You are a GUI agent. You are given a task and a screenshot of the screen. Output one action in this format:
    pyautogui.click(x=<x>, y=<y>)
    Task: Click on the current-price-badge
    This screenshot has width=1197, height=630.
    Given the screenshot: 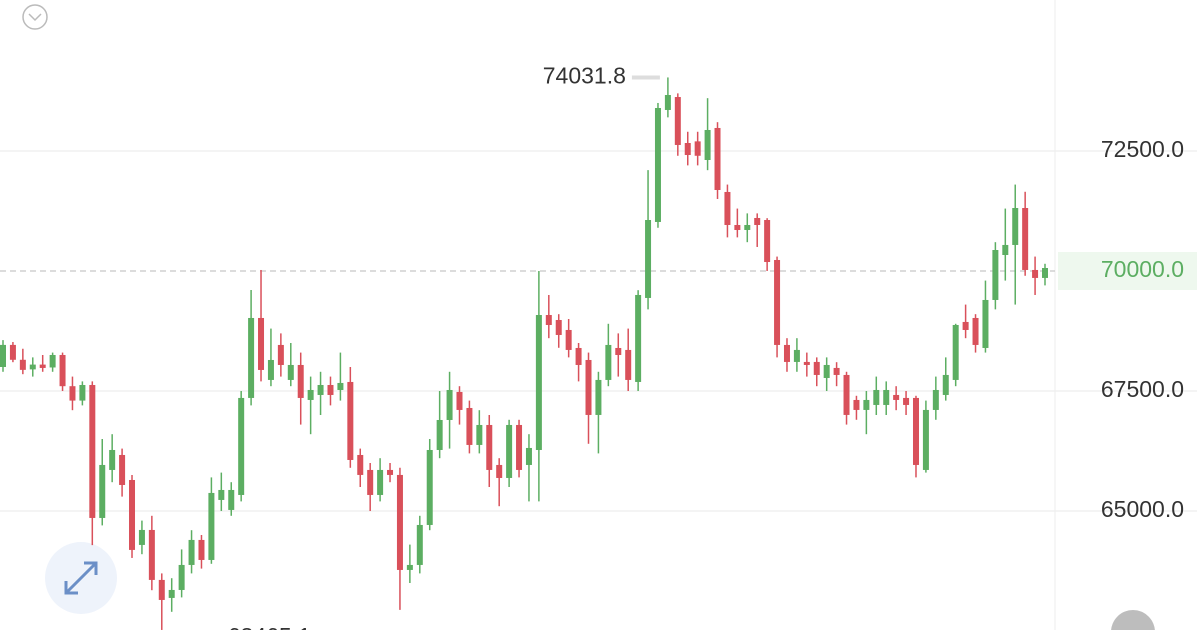 What is the action you would take?
    pyautogui.click(x=1127, y=270)
    